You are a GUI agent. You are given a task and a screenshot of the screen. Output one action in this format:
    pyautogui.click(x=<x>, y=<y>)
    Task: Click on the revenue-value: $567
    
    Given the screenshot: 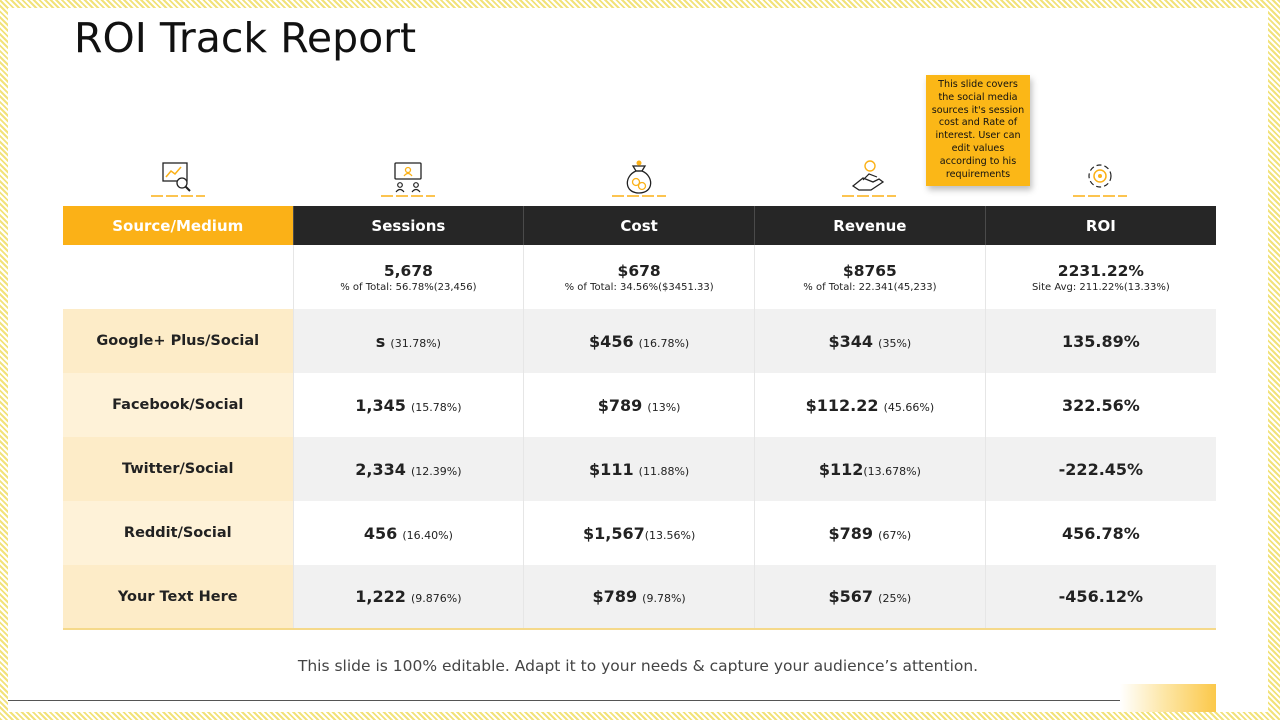 What is the action you would take?
    pyautogui.click(x=851, y=596)
    